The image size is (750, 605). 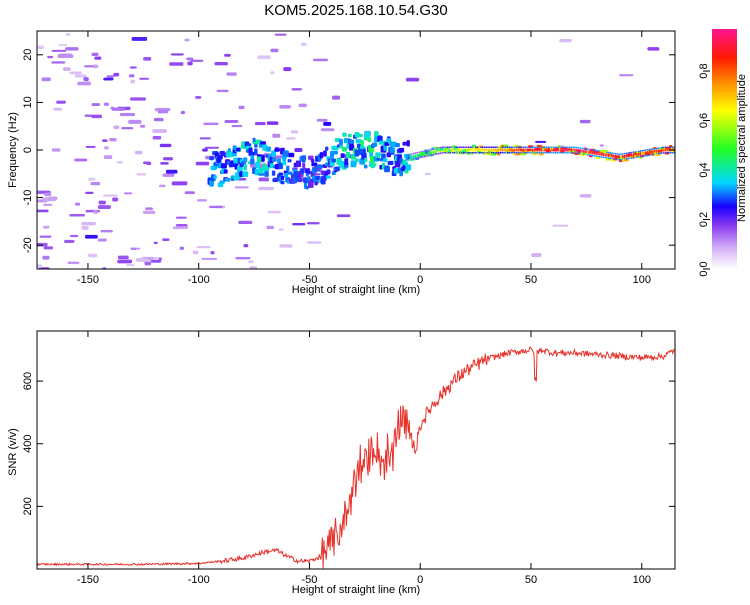 What do you see at coordinates (724, 149) in the screenshot?
I see `colorbar-gradient` at bounding box center [724, 149].